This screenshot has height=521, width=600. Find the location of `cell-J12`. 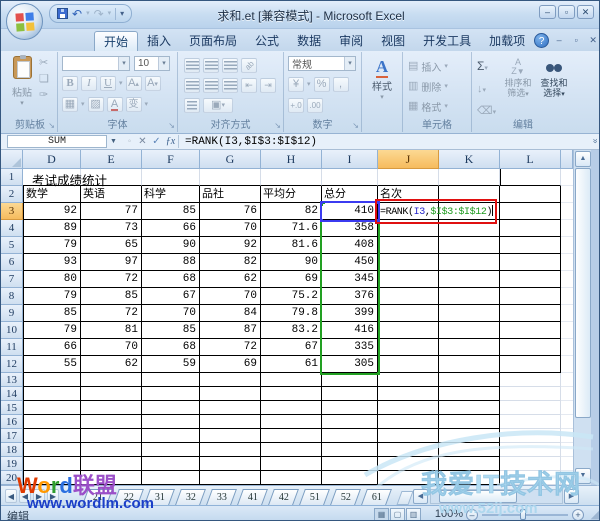

cell-J12 is located at coordinates (408, 364).